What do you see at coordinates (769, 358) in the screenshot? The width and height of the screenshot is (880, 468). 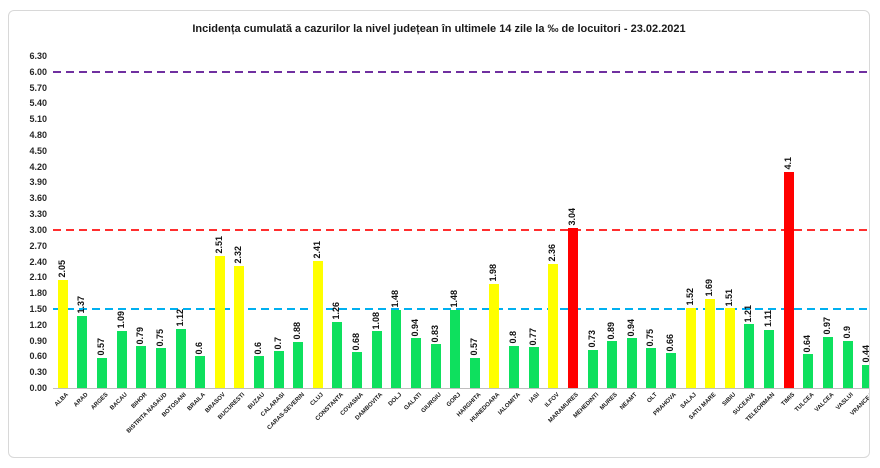 I see `bar-teleorman` at bounding box center [769, 358].